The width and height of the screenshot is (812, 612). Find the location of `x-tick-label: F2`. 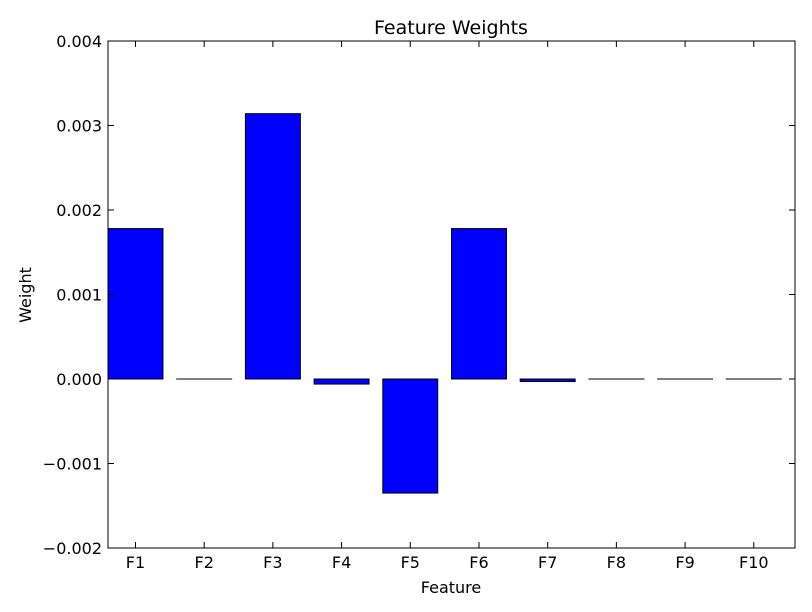

x-tick-label: F2 is located at coordinates (203, 562).